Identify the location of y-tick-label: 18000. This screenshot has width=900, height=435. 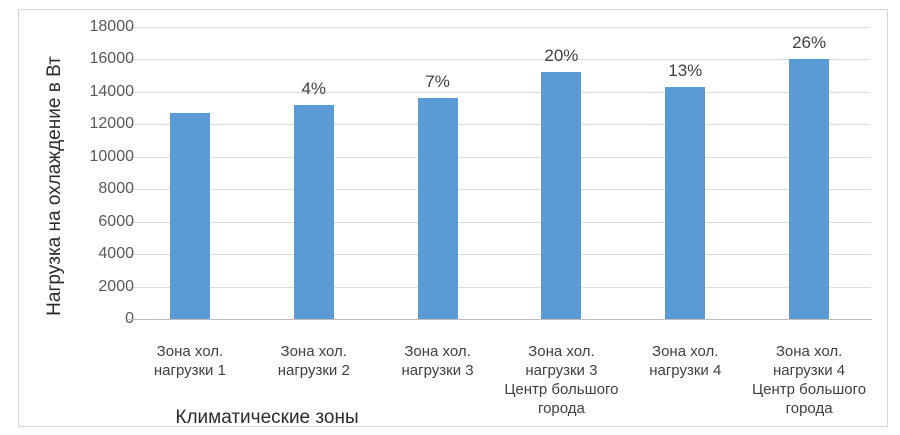
(112, 26).